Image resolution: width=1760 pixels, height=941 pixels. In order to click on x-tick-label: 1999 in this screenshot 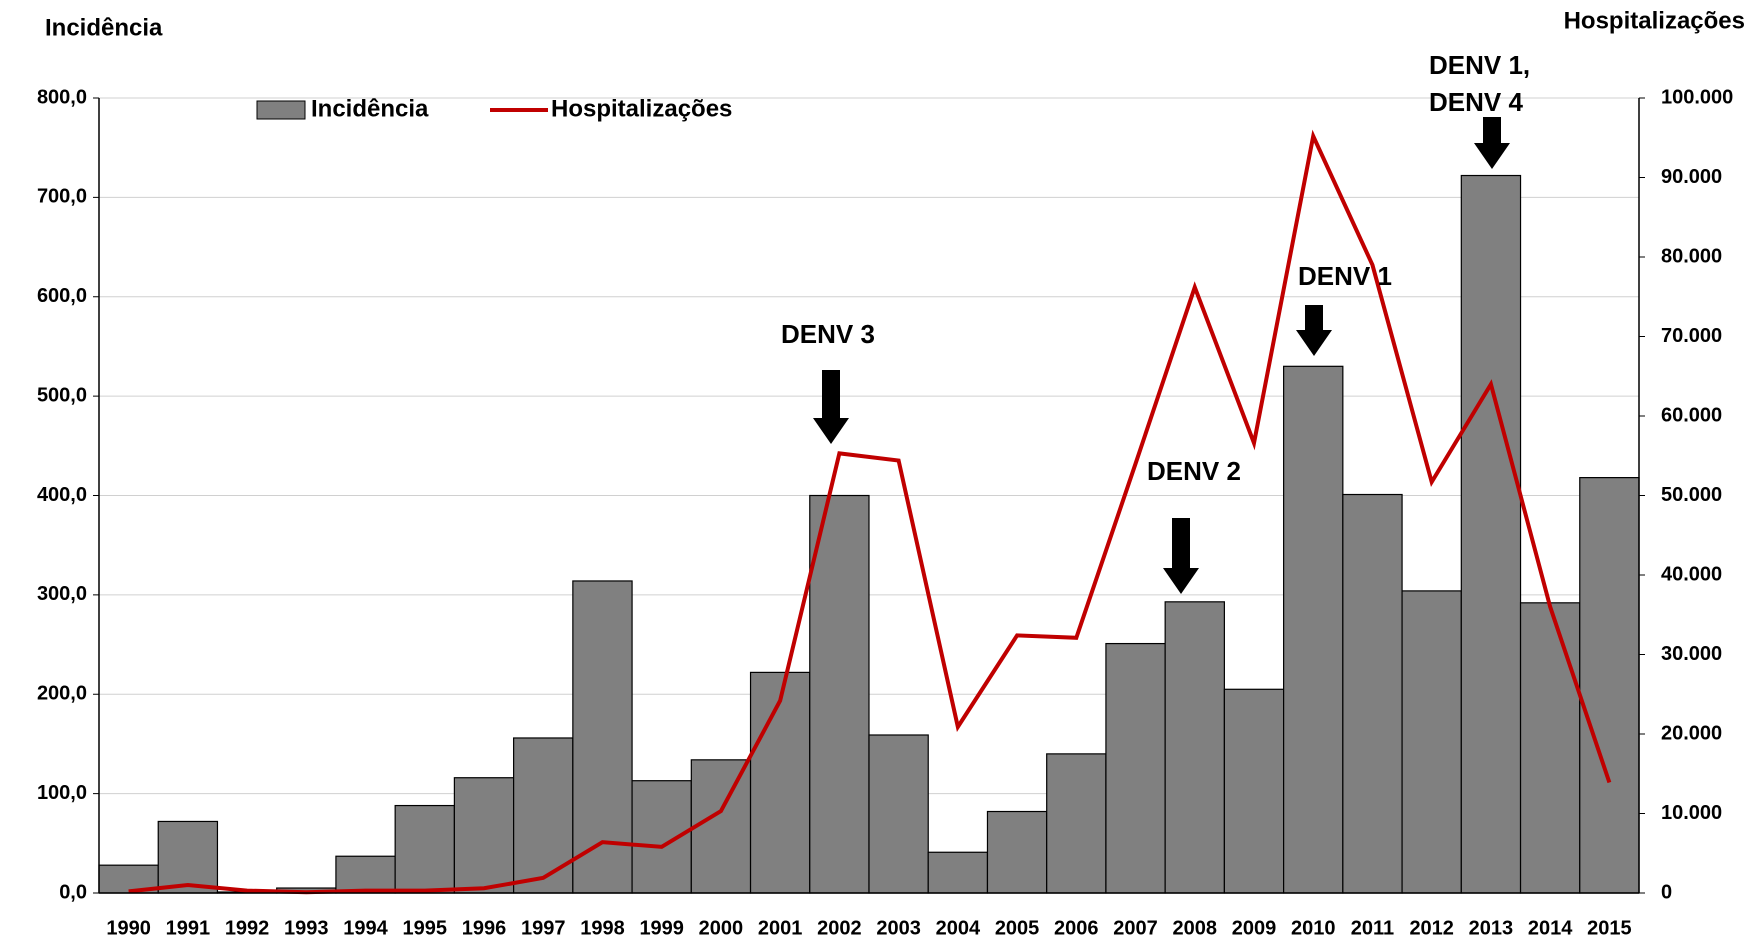, I will do `click(661, 928)`.